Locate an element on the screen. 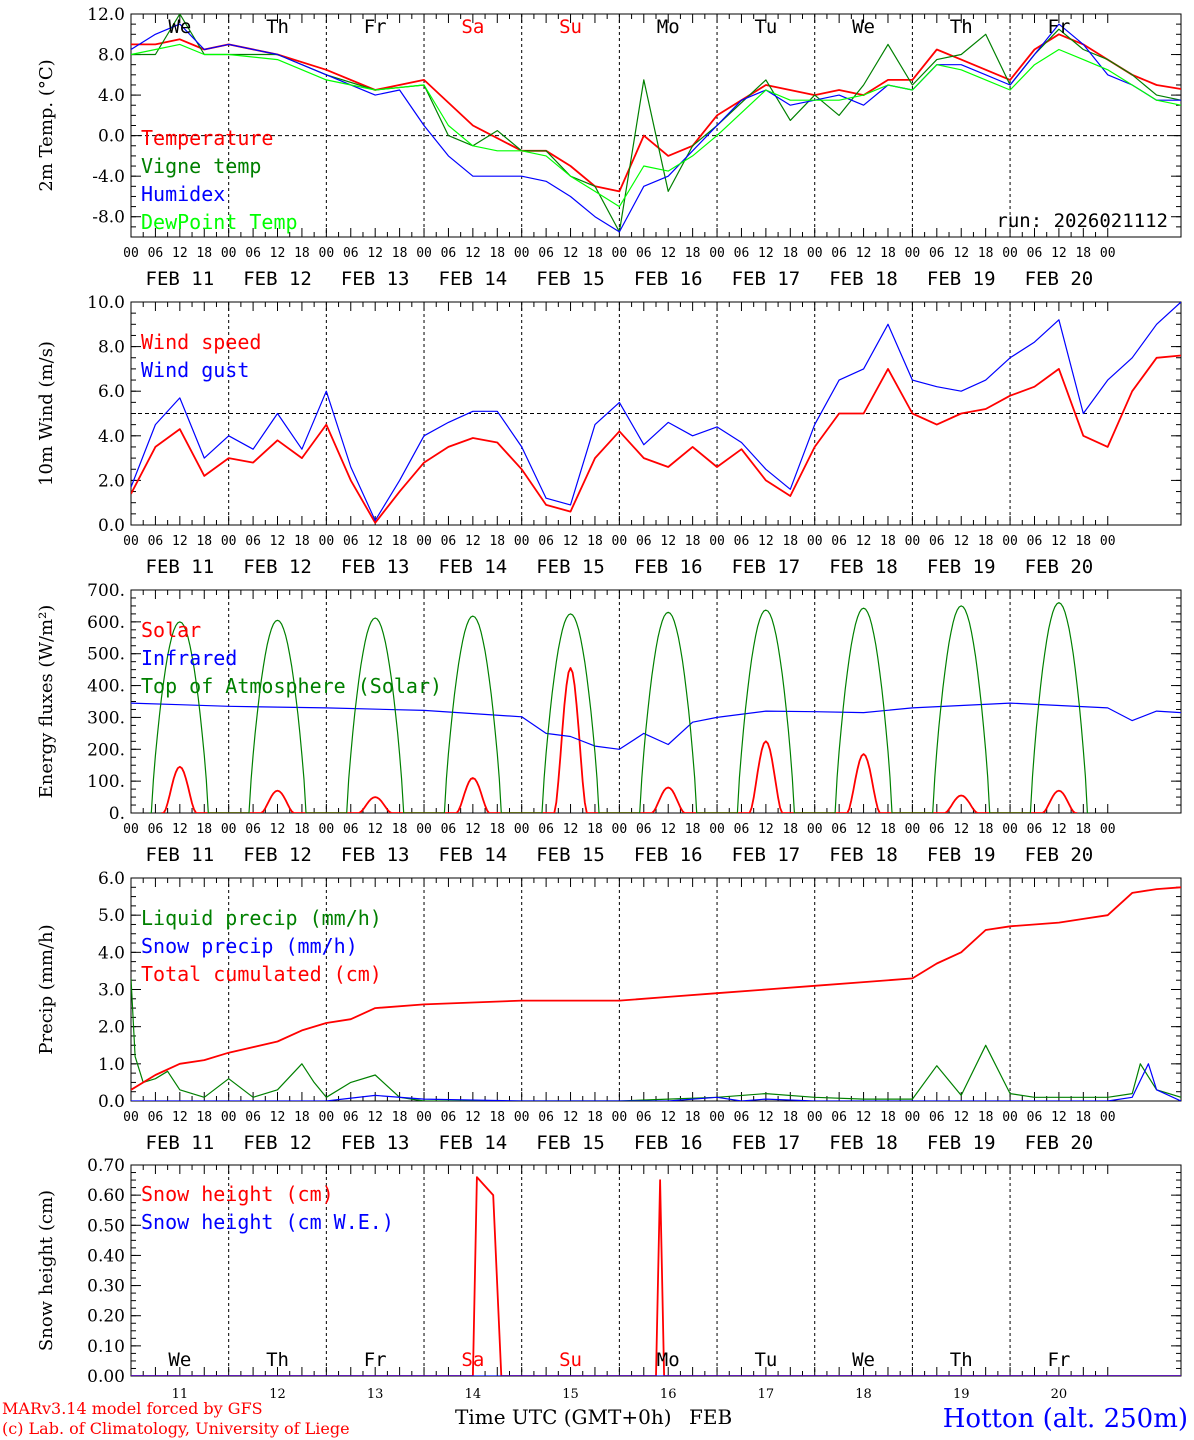 The width and height of the screenshot is (1194, 1440). day-name-bottom: Sa is located at coordinates (472, 1360).